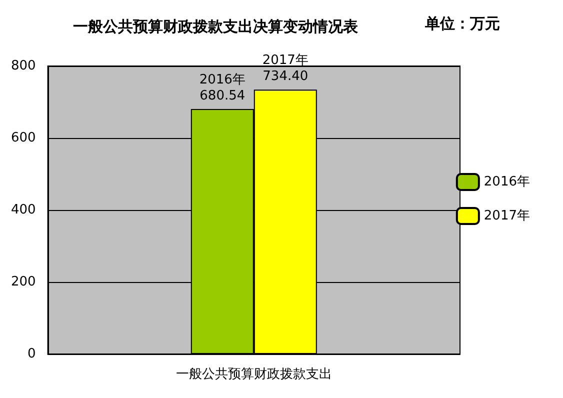 Image resolution: width=563 pixels, height=398 pixels. What do you see at coordinates (23, 210) in the screenshot?
I see `y-tick-label: 400` at bounding box center [23, 210].